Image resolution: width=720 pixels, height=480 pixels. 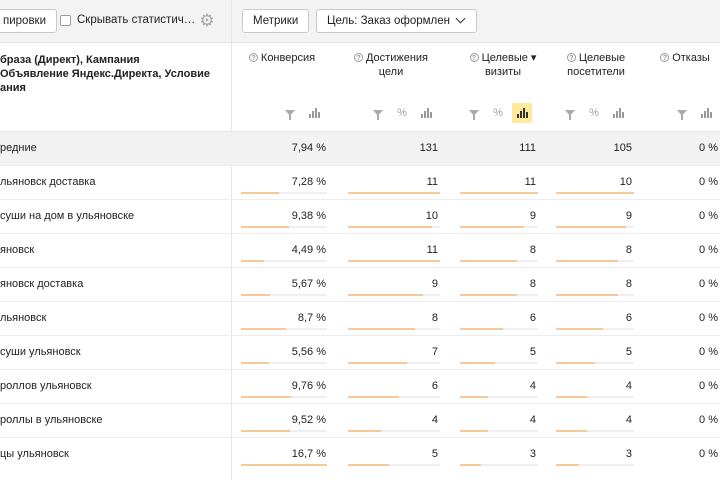 What do you see at coordinates (18, 148) in the screenshot?
I see `row-name: редние` at bounding box center [18, 148].